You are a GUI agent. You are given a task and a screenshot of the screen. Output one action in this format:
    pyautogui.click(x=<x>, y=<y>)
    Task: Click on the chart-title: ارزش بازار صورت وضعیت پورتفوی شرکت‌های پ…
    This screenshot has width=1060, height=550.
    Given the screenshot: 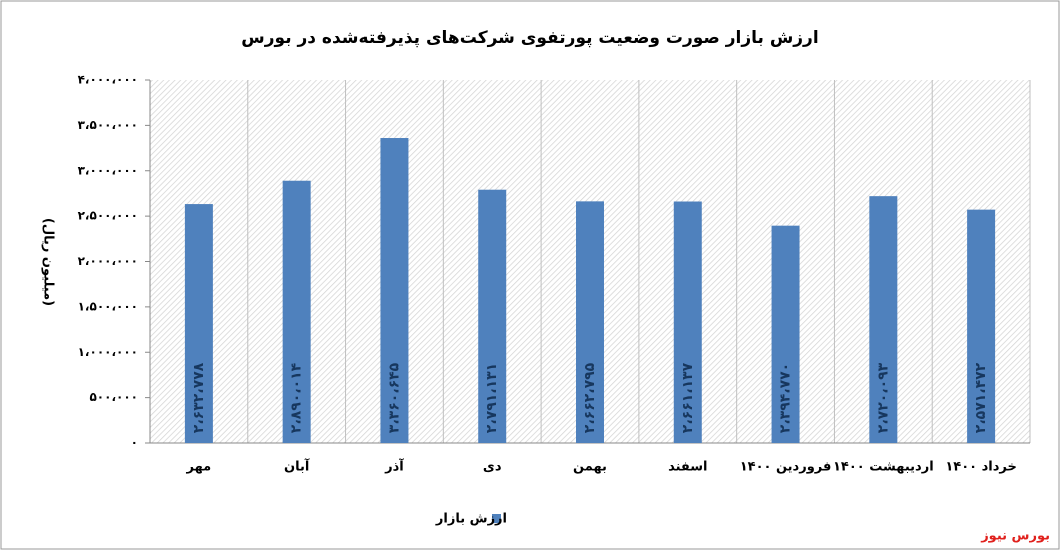 What is the action you would take?
    pyautogui.click(x=529, y=38)
    